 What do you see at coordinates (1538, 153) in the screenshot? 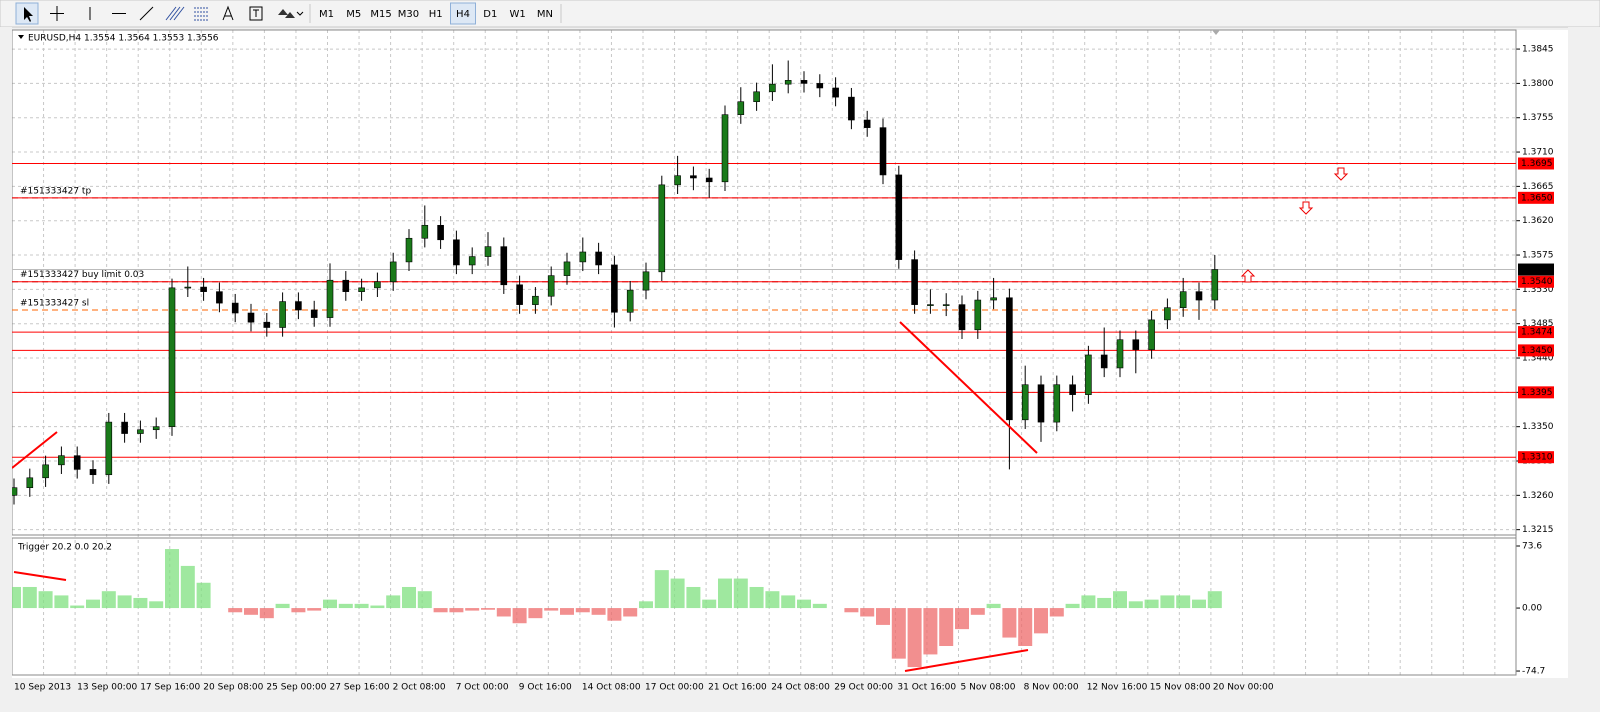
I see `price-label: 1.3710` at bounding box center [1538, 153].